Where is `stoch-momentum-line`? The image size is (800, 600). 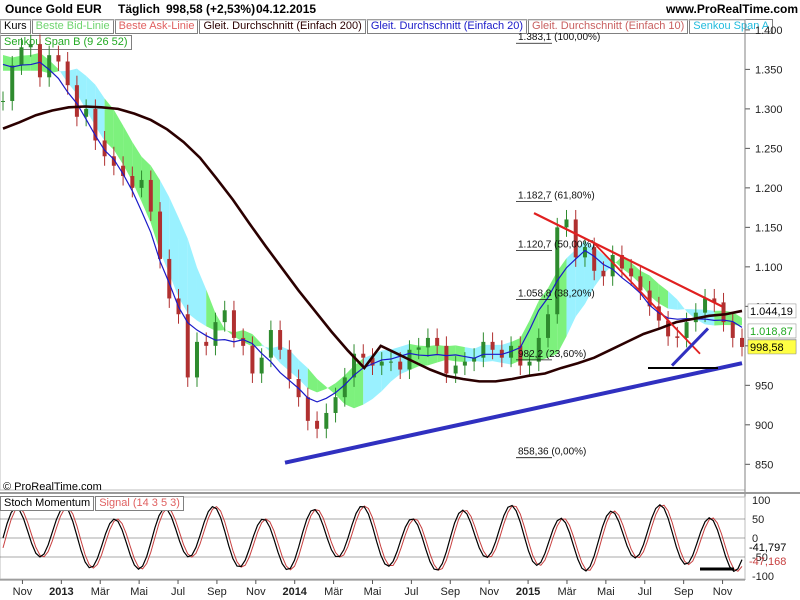
stoch-momentum-line is located at coordinates (372, 538).